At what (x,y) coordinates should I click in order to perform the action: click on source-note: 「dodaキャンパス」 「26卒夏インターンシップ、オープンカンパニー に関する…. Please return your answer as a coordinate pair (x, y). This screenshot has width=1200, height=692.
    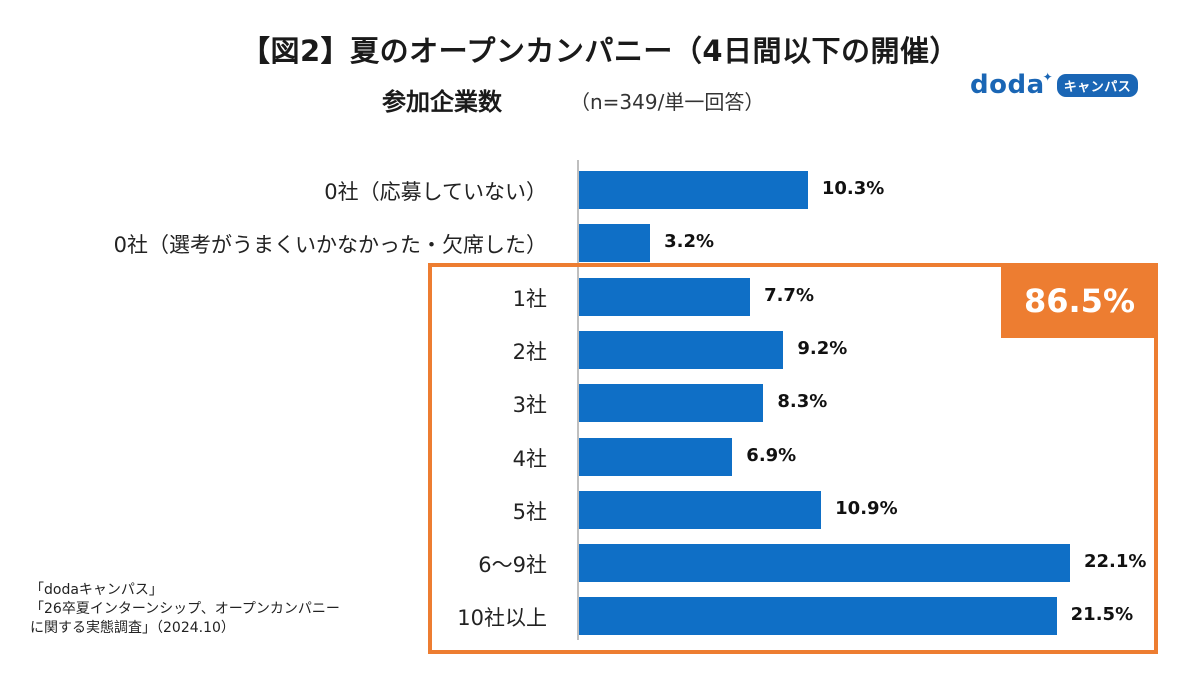
    Looking at the image, I should click on (185, 609).